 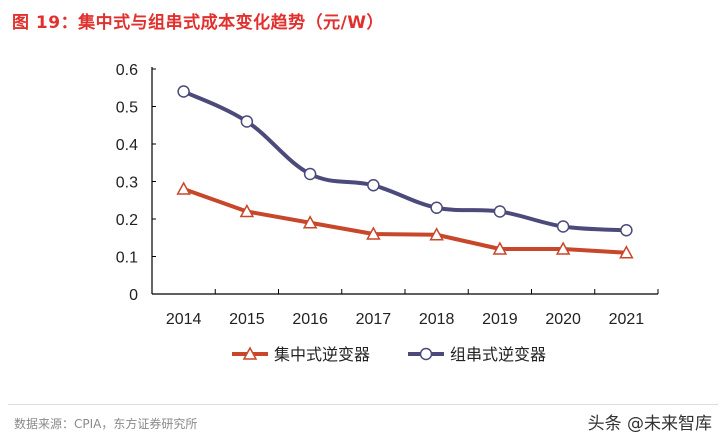 I want to click on y-tick-label: 0.6, so click(x=127, y=70).